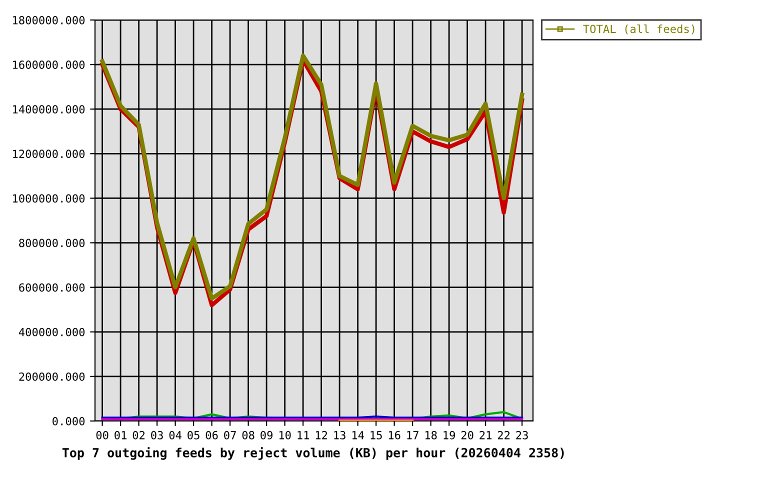 The width and height of the screenshot is (780, 480). What do you see at coordinates (266, 435) in the screenshot?
I see `x-tick-label: 09` at bounding box center [266, 435].